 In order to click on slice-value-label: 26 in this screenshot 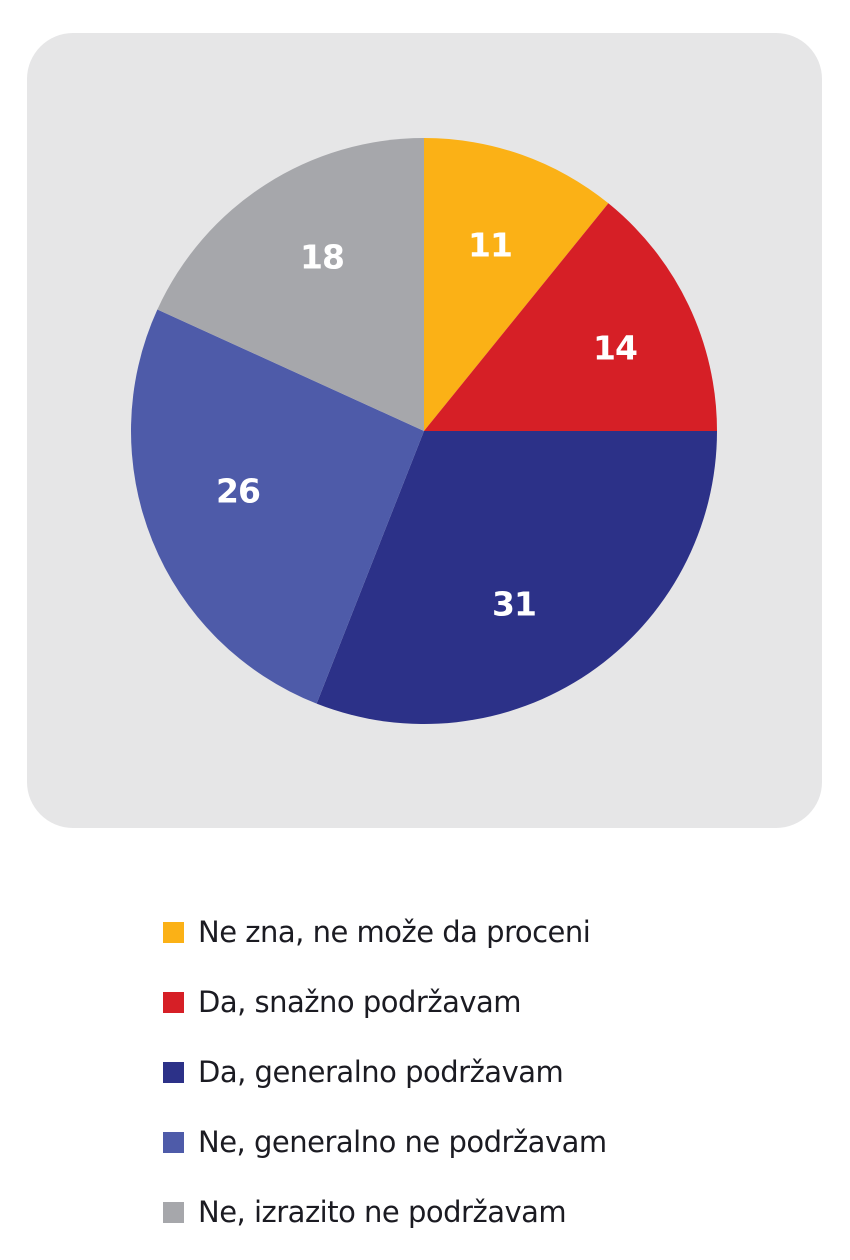, I will do `click(238, 491)`.